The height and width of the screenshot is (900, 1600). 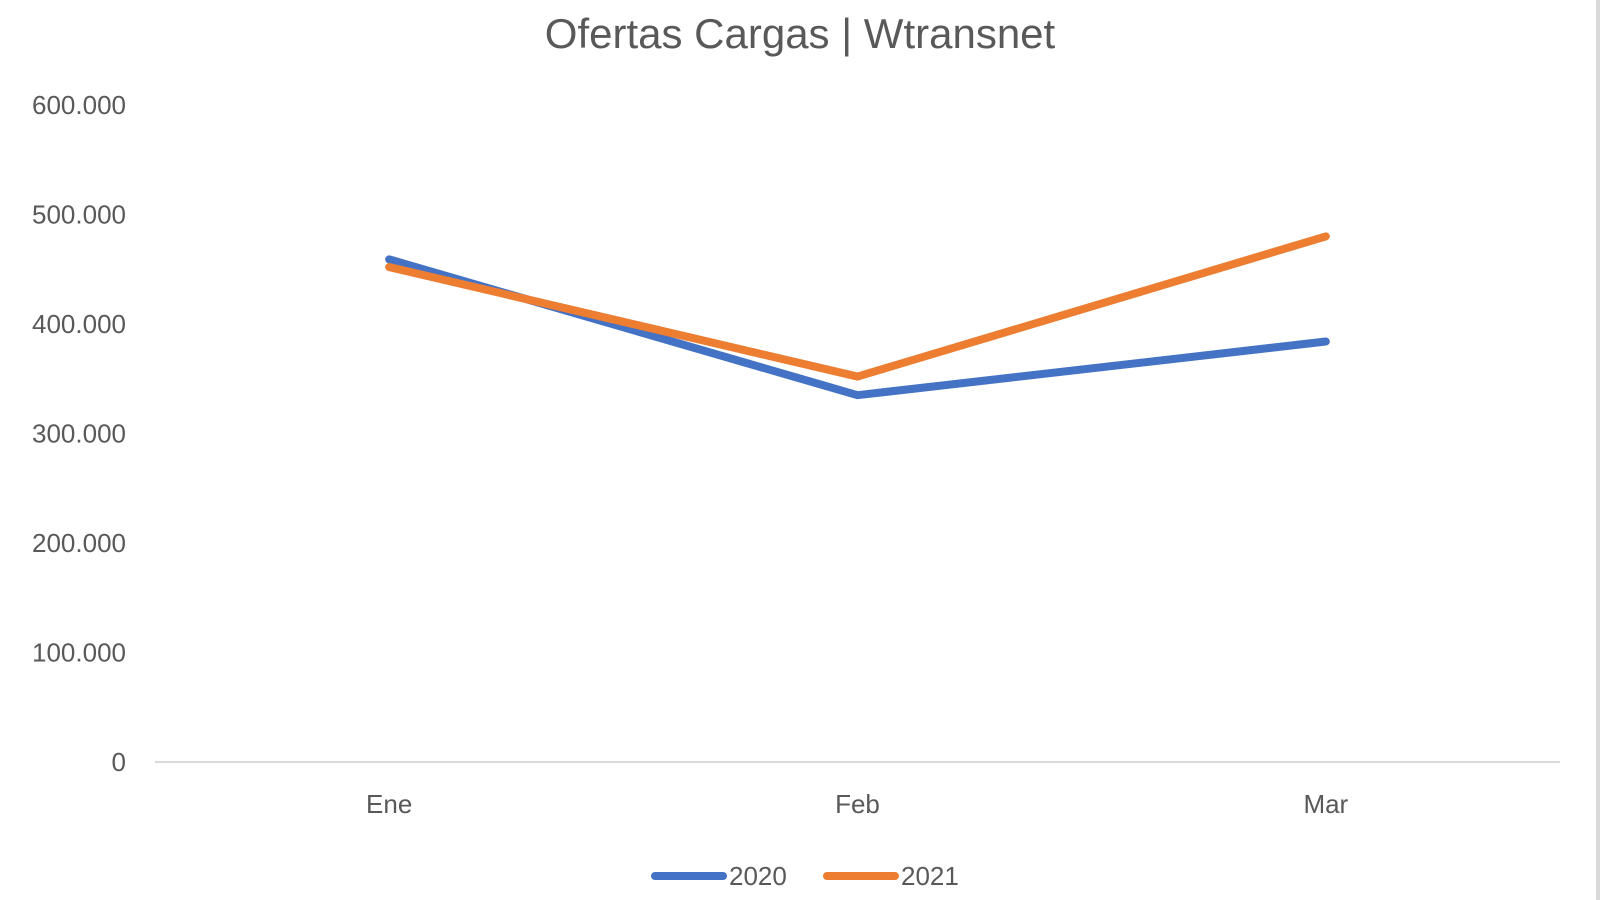 I want to click on series-lines, so click(x=857, y=316).